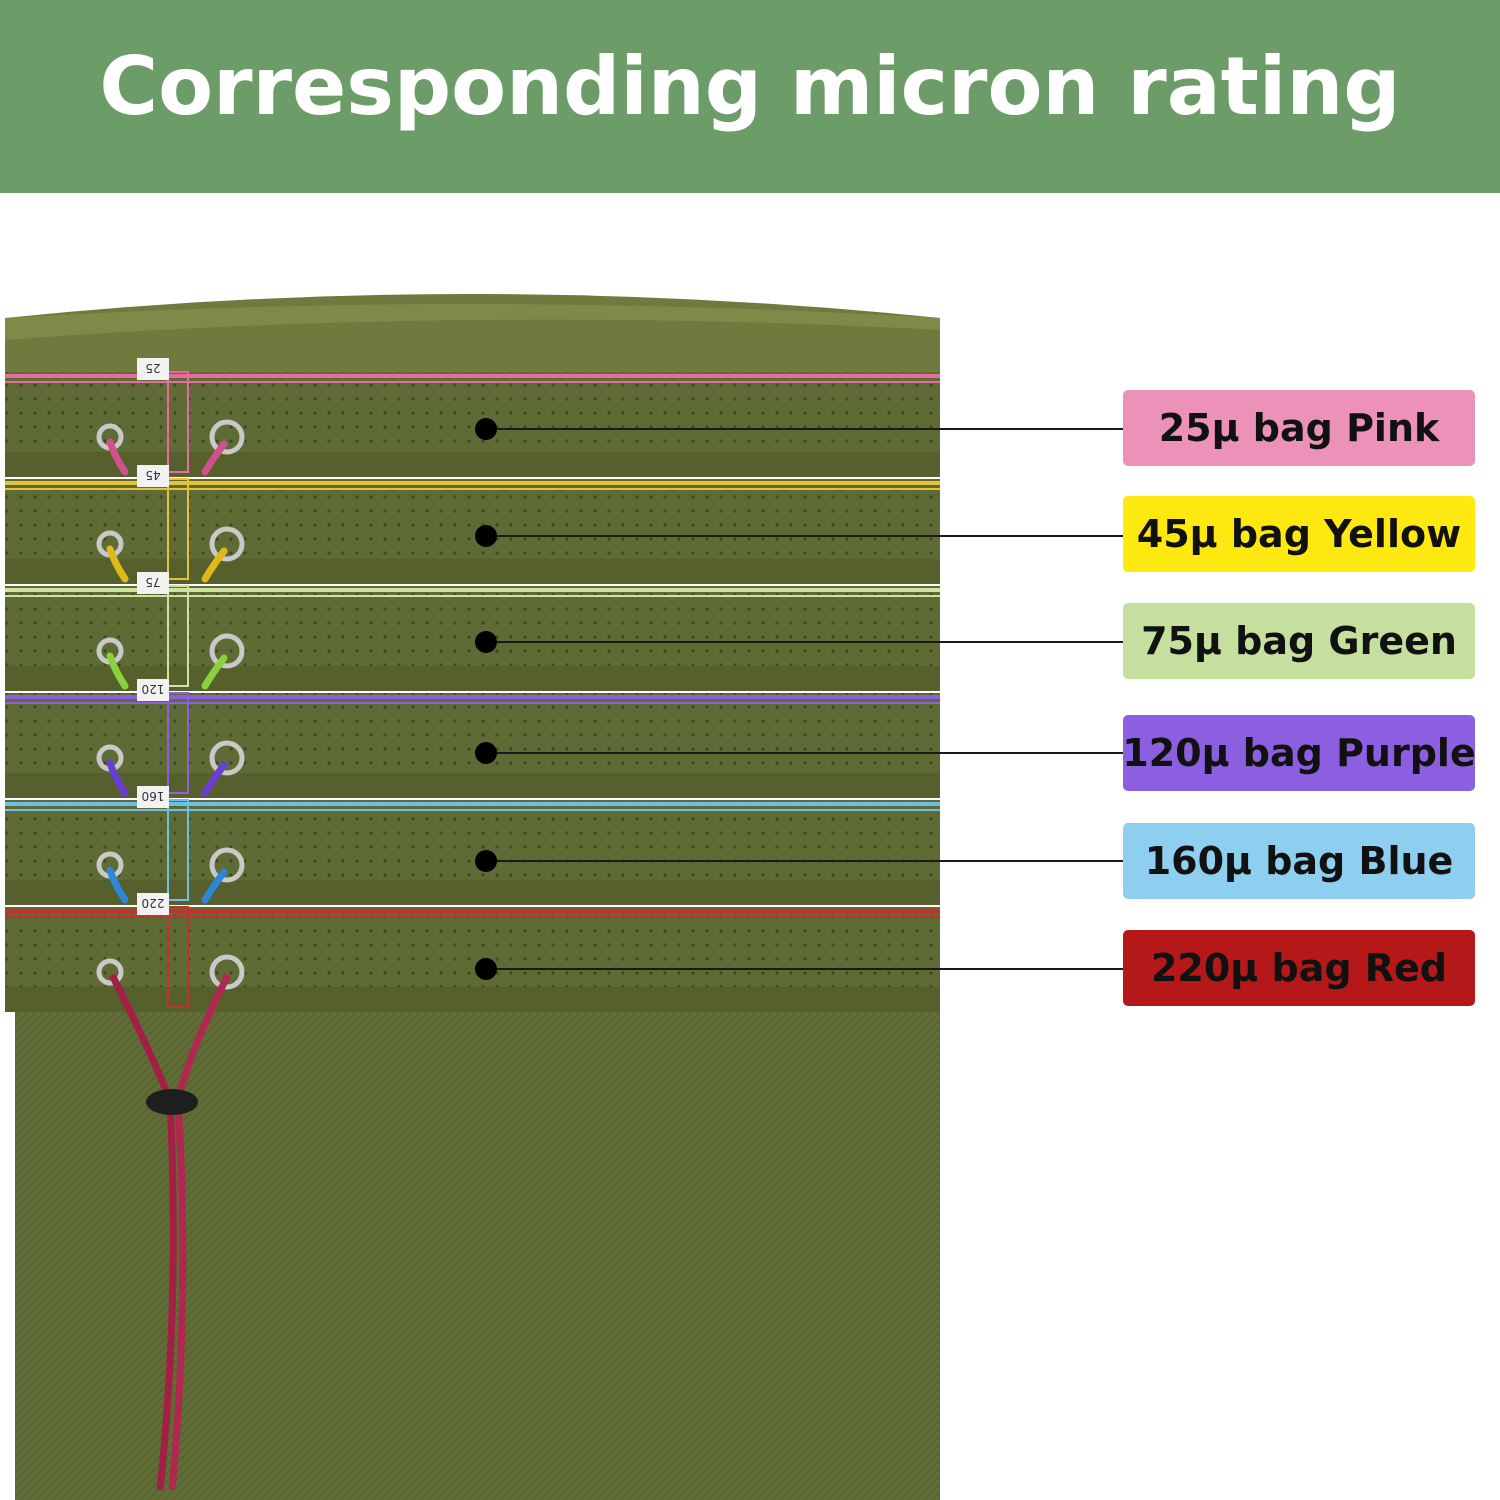 The height and width of the screenshot is (1500, 1500). Describe the element at coordinates (153, 689) in the screenshot. I see `micron-tag-text: 120` at that location.